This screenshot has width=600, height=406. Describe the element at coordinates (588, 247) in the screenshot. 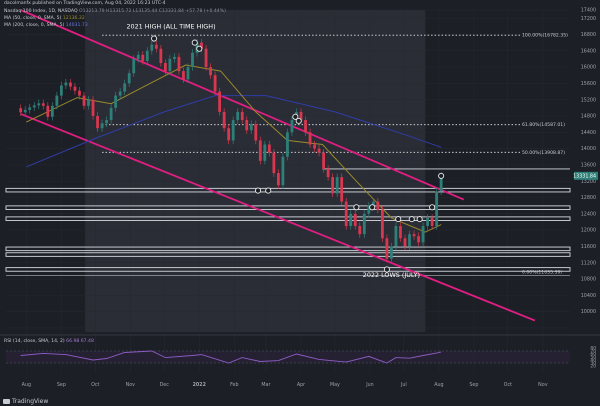

I see `price-tick-label: 11600` at that location.